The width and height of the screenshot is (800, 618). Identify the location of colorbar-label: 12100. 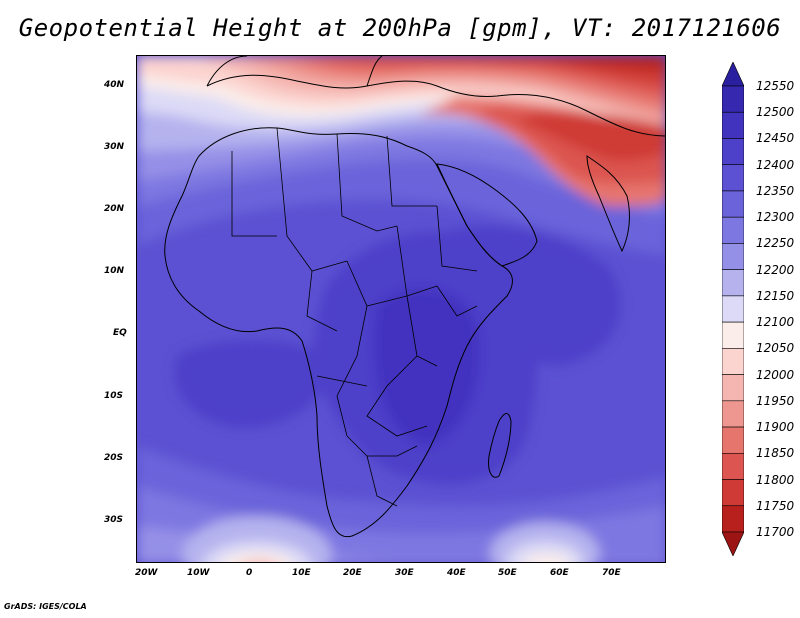
(775, 322).